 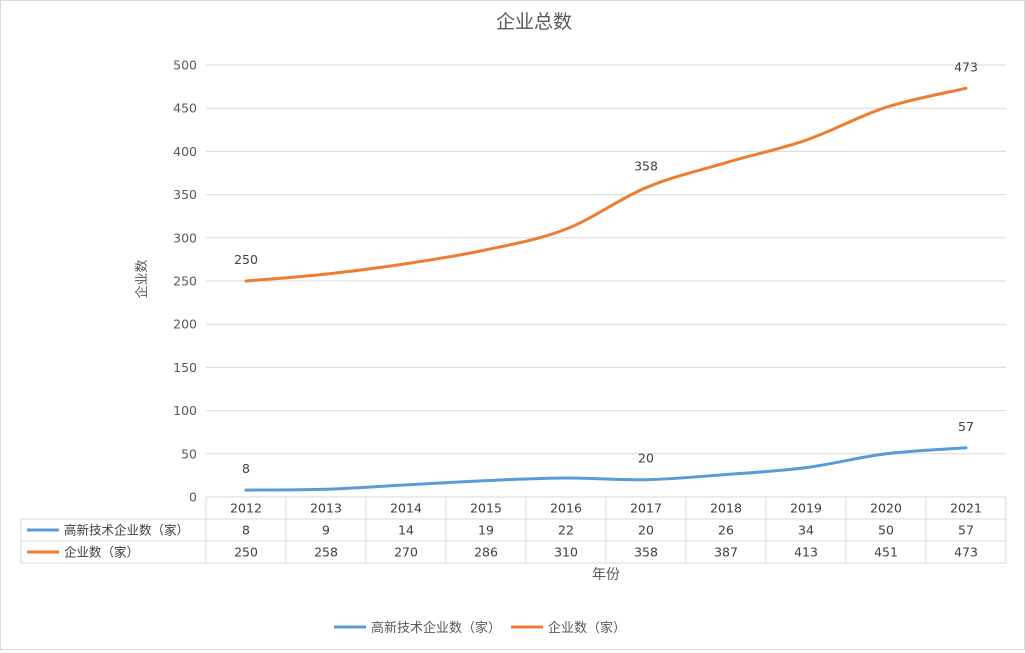 I want to click on data-label: 20, so click(x=646, y=458).